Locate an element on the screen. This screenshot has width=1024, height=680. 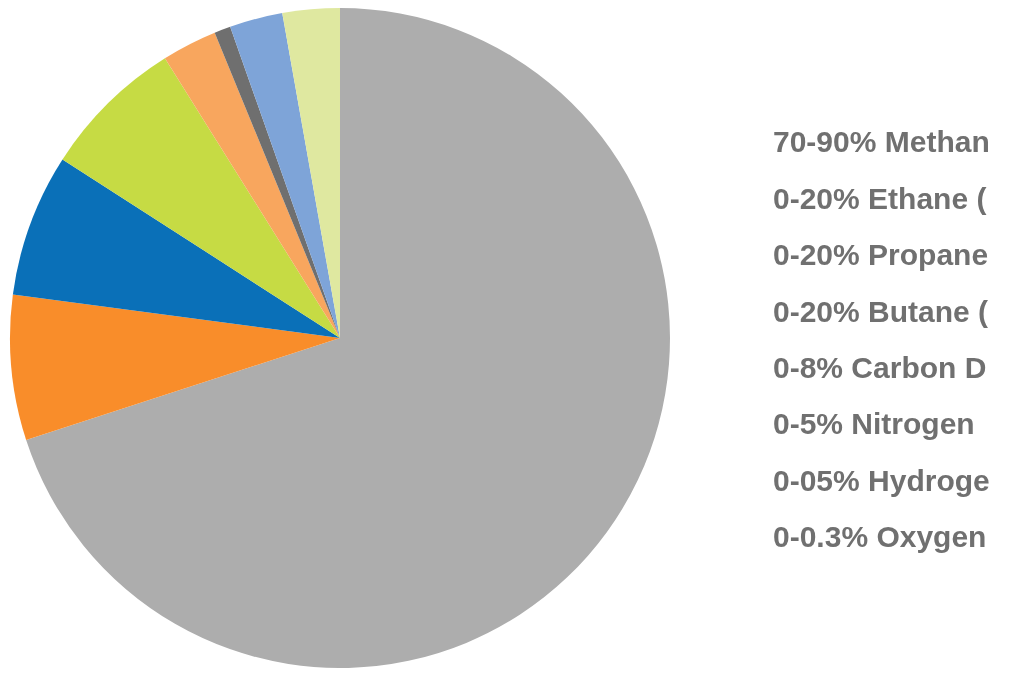
text: 0-8% Carbon D is located at coordinates (880, 367).